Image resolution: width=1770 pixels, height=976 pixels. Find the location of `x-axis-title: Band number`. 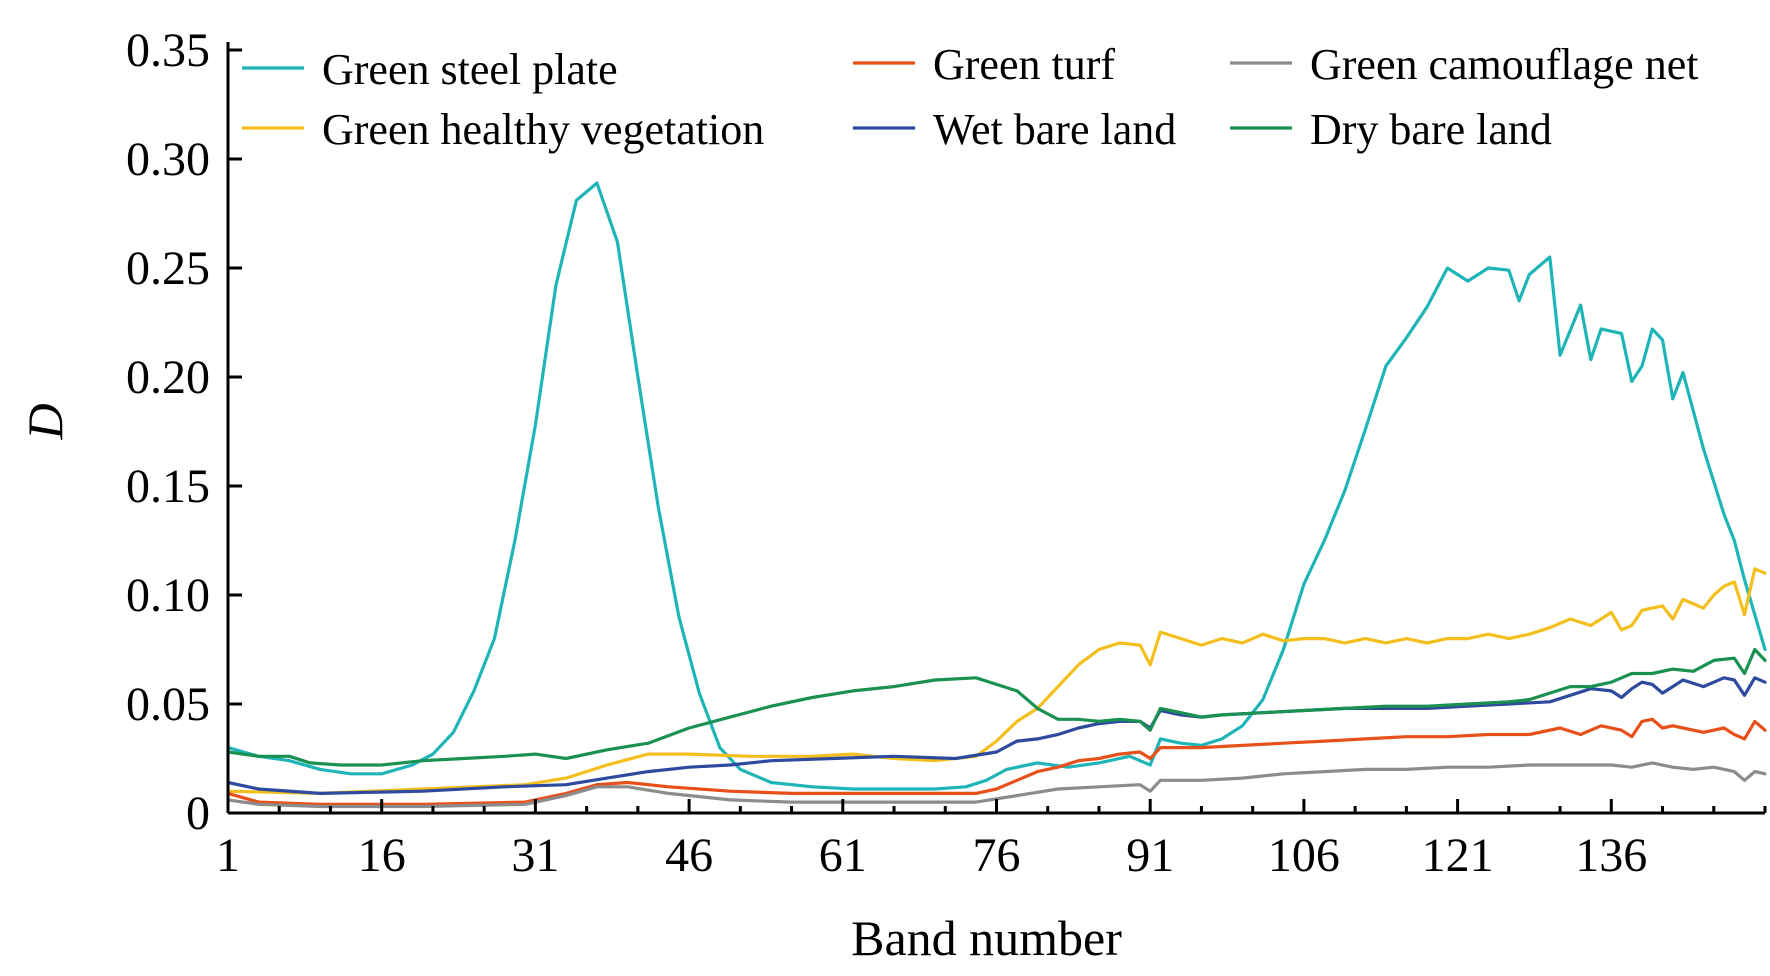

x-axis-title: Band number is located at coordinates (986, 938).